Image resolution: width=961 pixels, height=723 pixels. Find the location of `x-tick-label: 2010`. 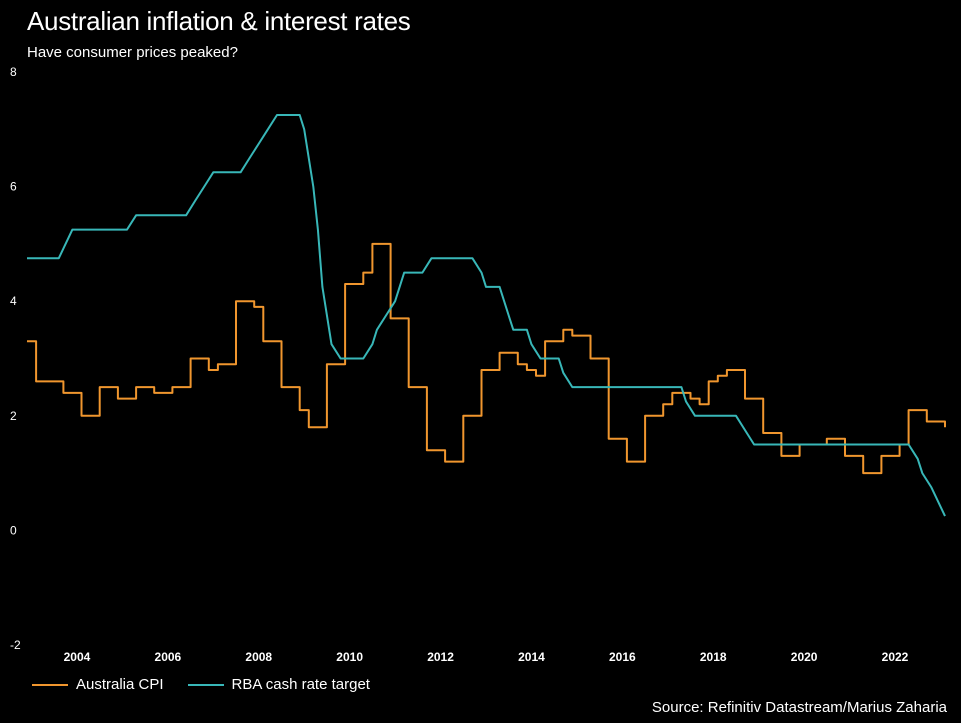

x-tick-label: 2010 is located at coordinates (349, 657).